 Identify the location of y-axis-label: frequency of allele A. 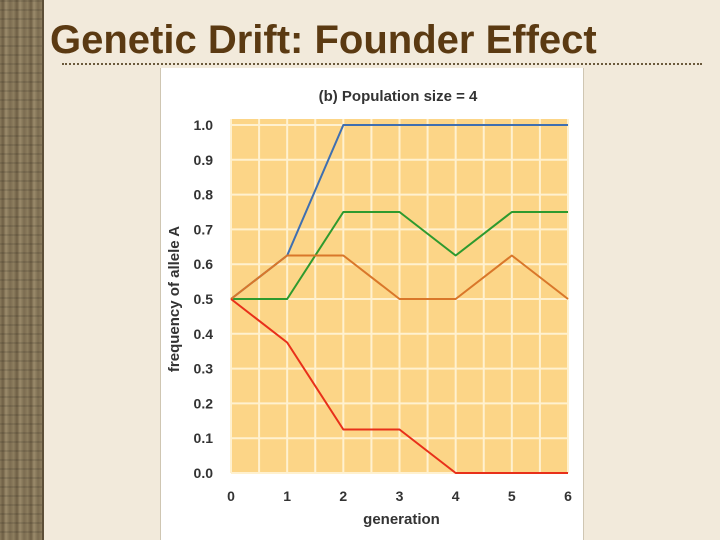
(174, 299).